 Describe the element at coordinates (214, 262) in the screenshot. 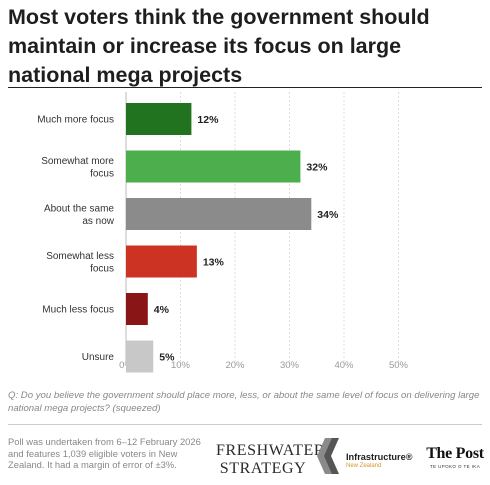

I see `data-label: 13%` at that location.